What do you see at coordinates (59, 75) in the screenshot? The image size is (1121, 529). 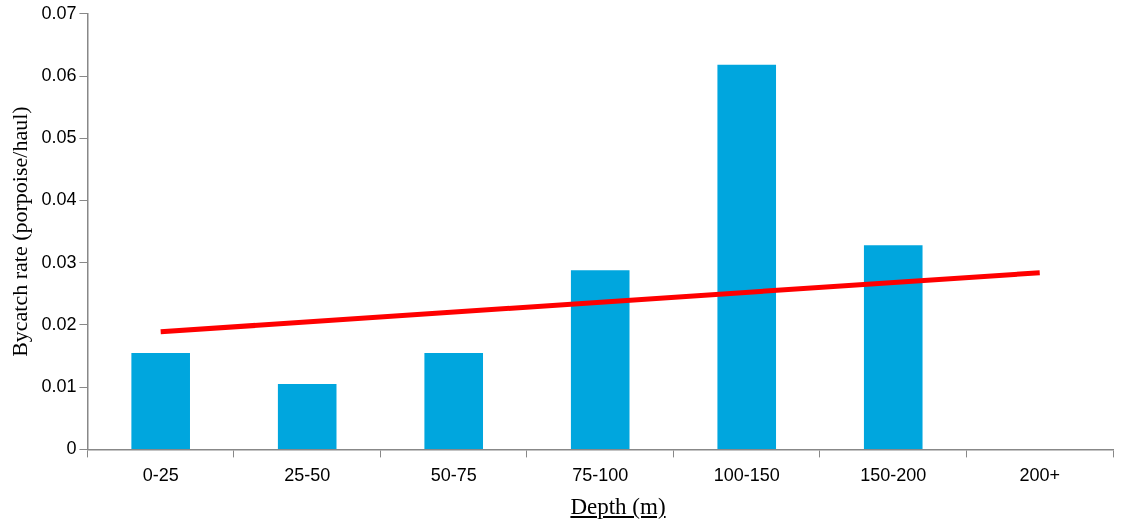 I see `y-tick-label: 0.06` at bounding box center [59, 75].